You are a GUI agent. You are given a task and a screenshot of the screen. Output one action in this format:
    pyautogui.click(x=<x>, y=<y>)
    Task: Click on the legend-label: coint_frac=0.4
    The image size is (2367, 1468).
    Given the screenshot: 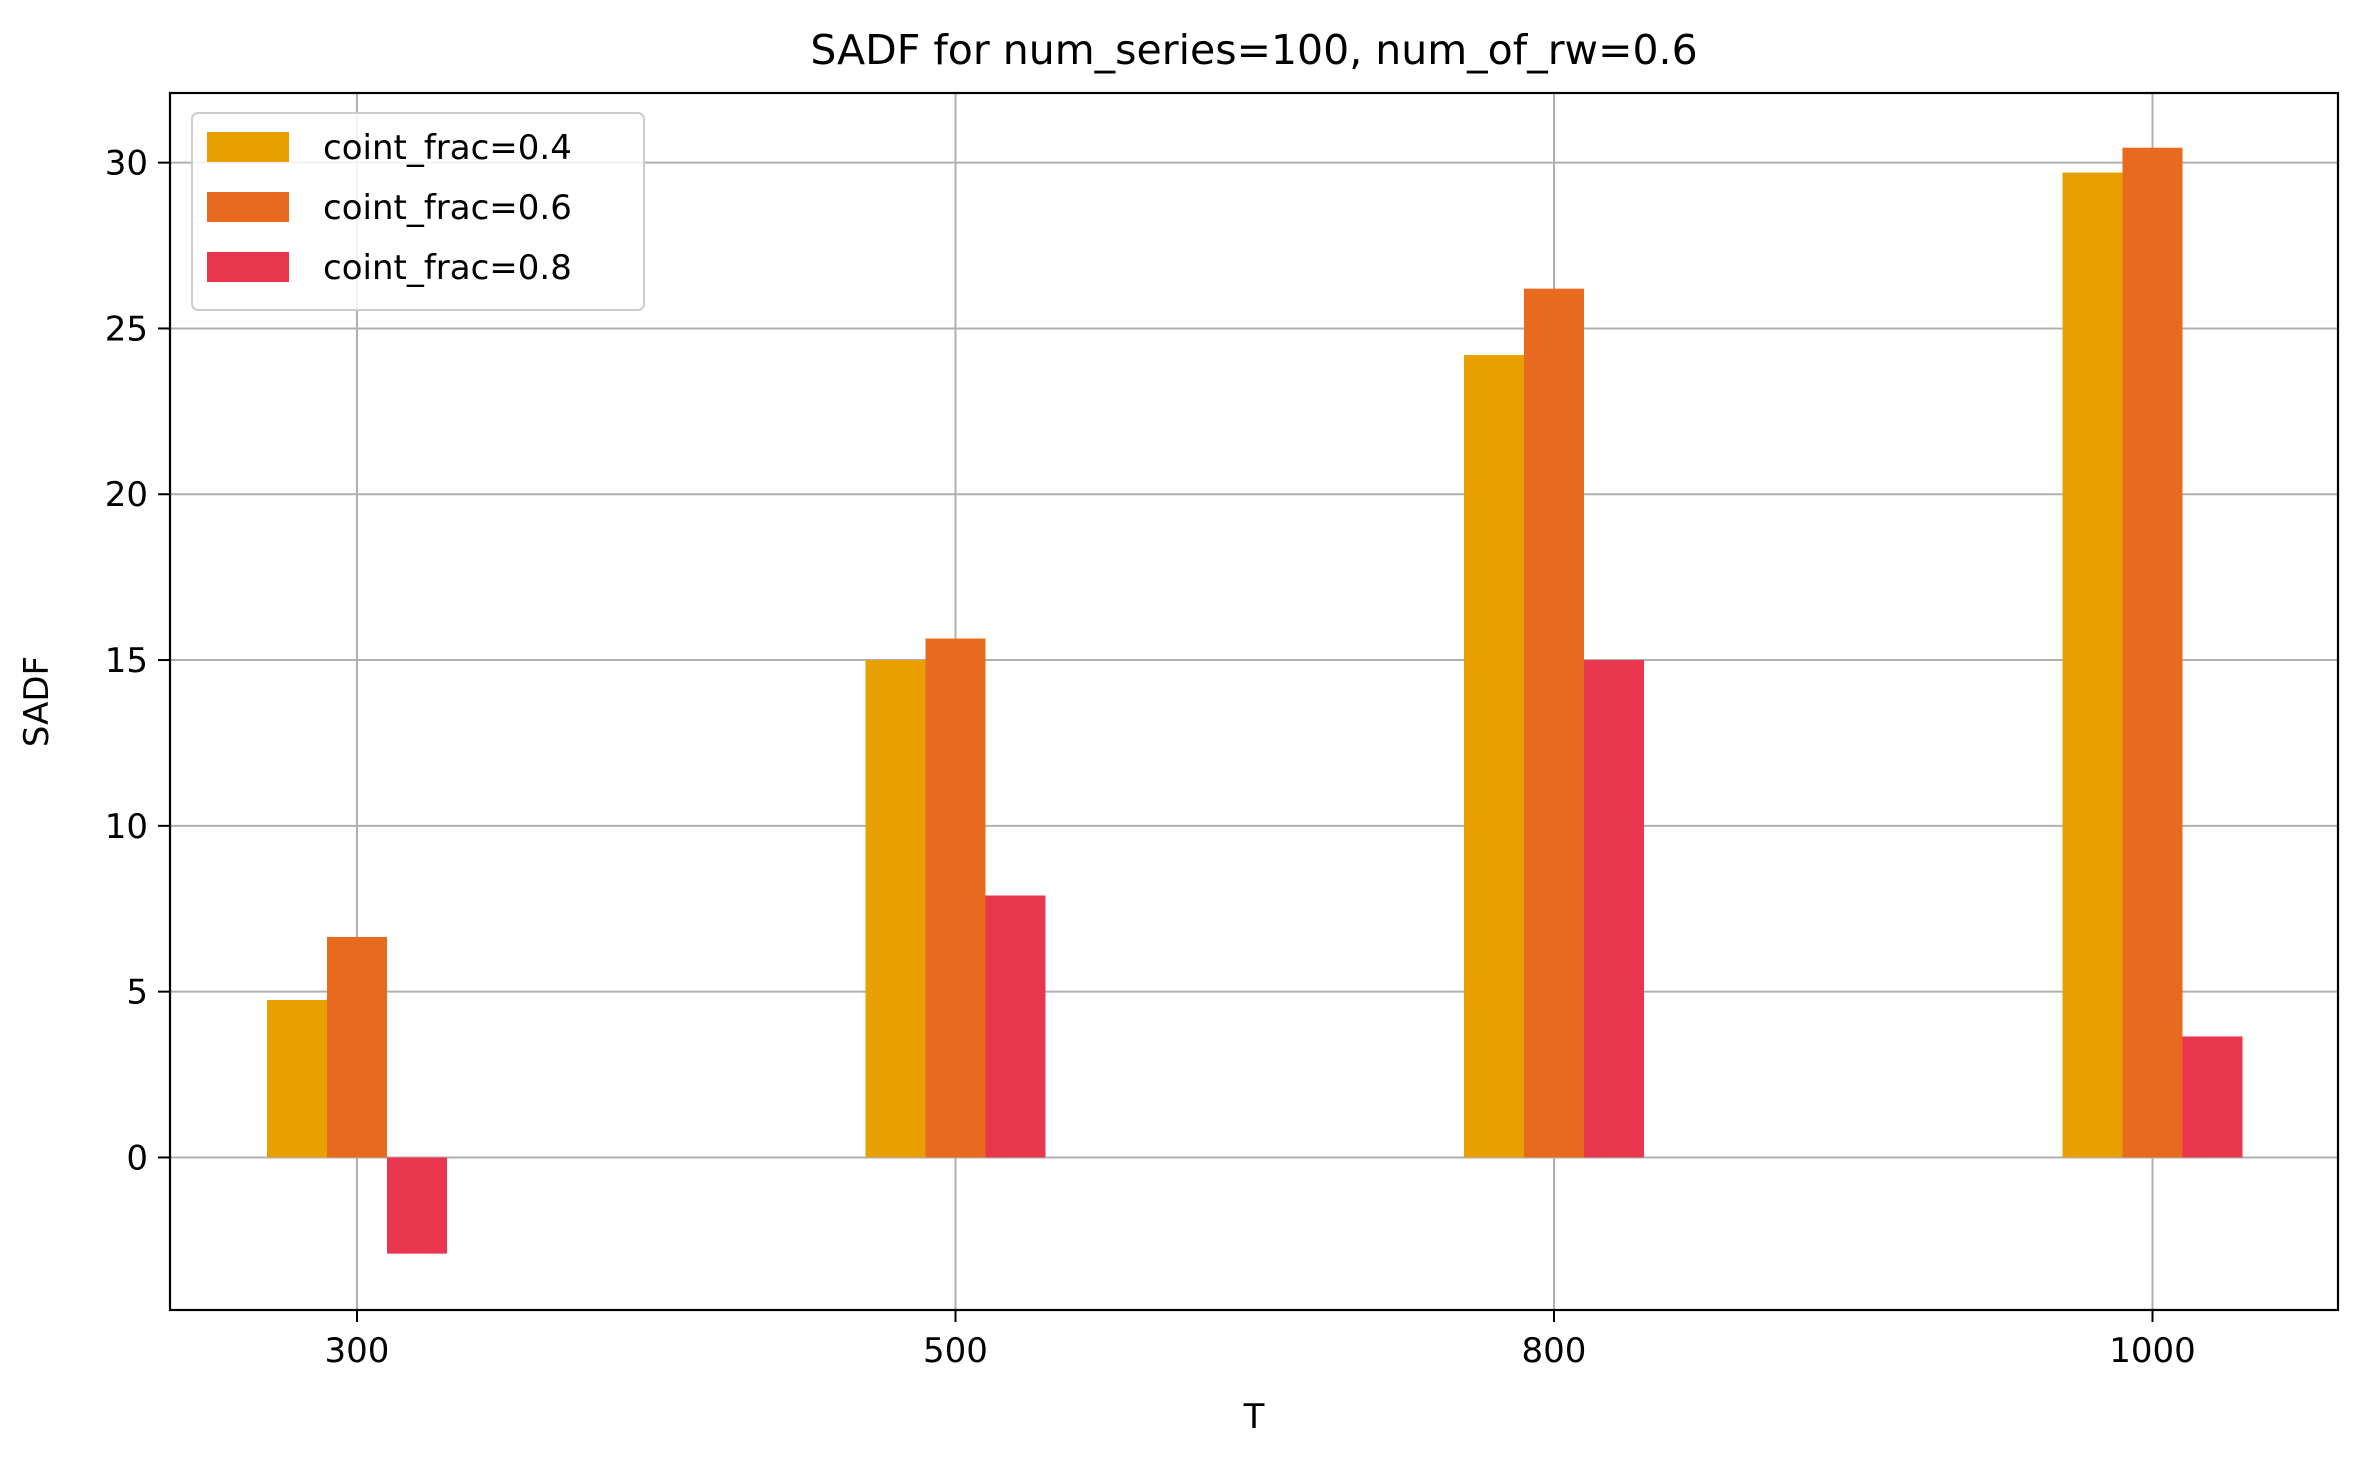 What is the action you would take?
    pyautogui.click(x=447, y=148)
    